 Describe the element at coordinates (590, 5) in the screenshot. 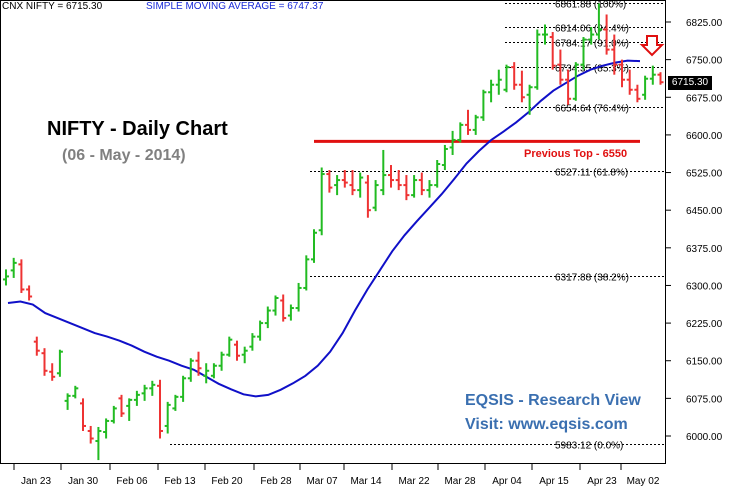

I see `fib-label: 6861.88 (100%)` at that location.